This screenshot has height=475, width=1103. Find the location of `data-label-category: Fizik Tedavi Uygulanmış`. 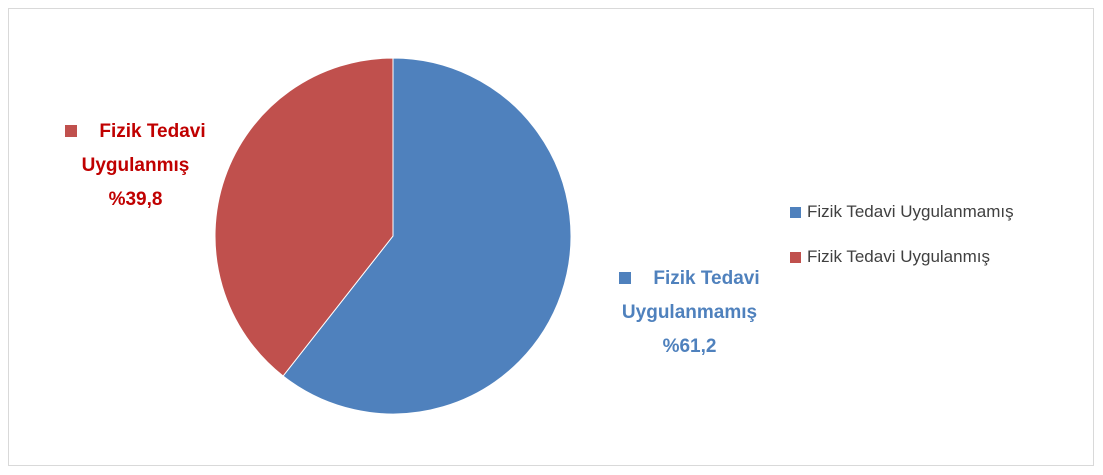

data-label-category: Fizik Tedavi Uygulanmış is located at coordinates (143, 148).